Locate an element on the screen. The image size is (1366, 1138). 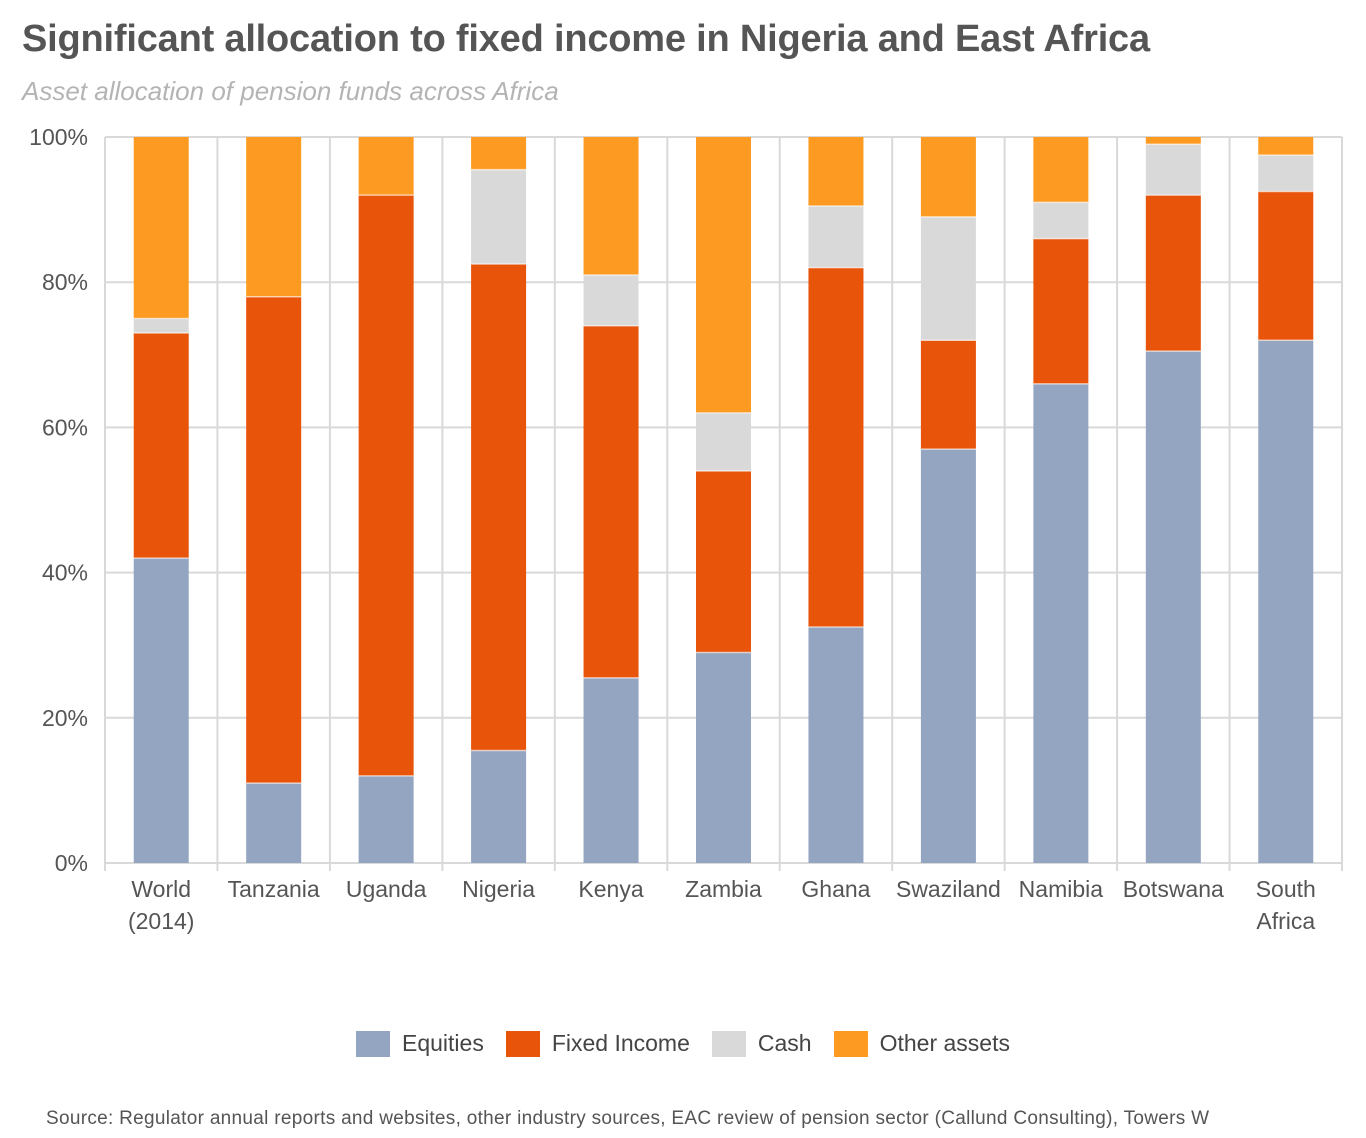
chart-legend: Equities Fixed Income Cash Other assets is located at coordinates (683, 1043).